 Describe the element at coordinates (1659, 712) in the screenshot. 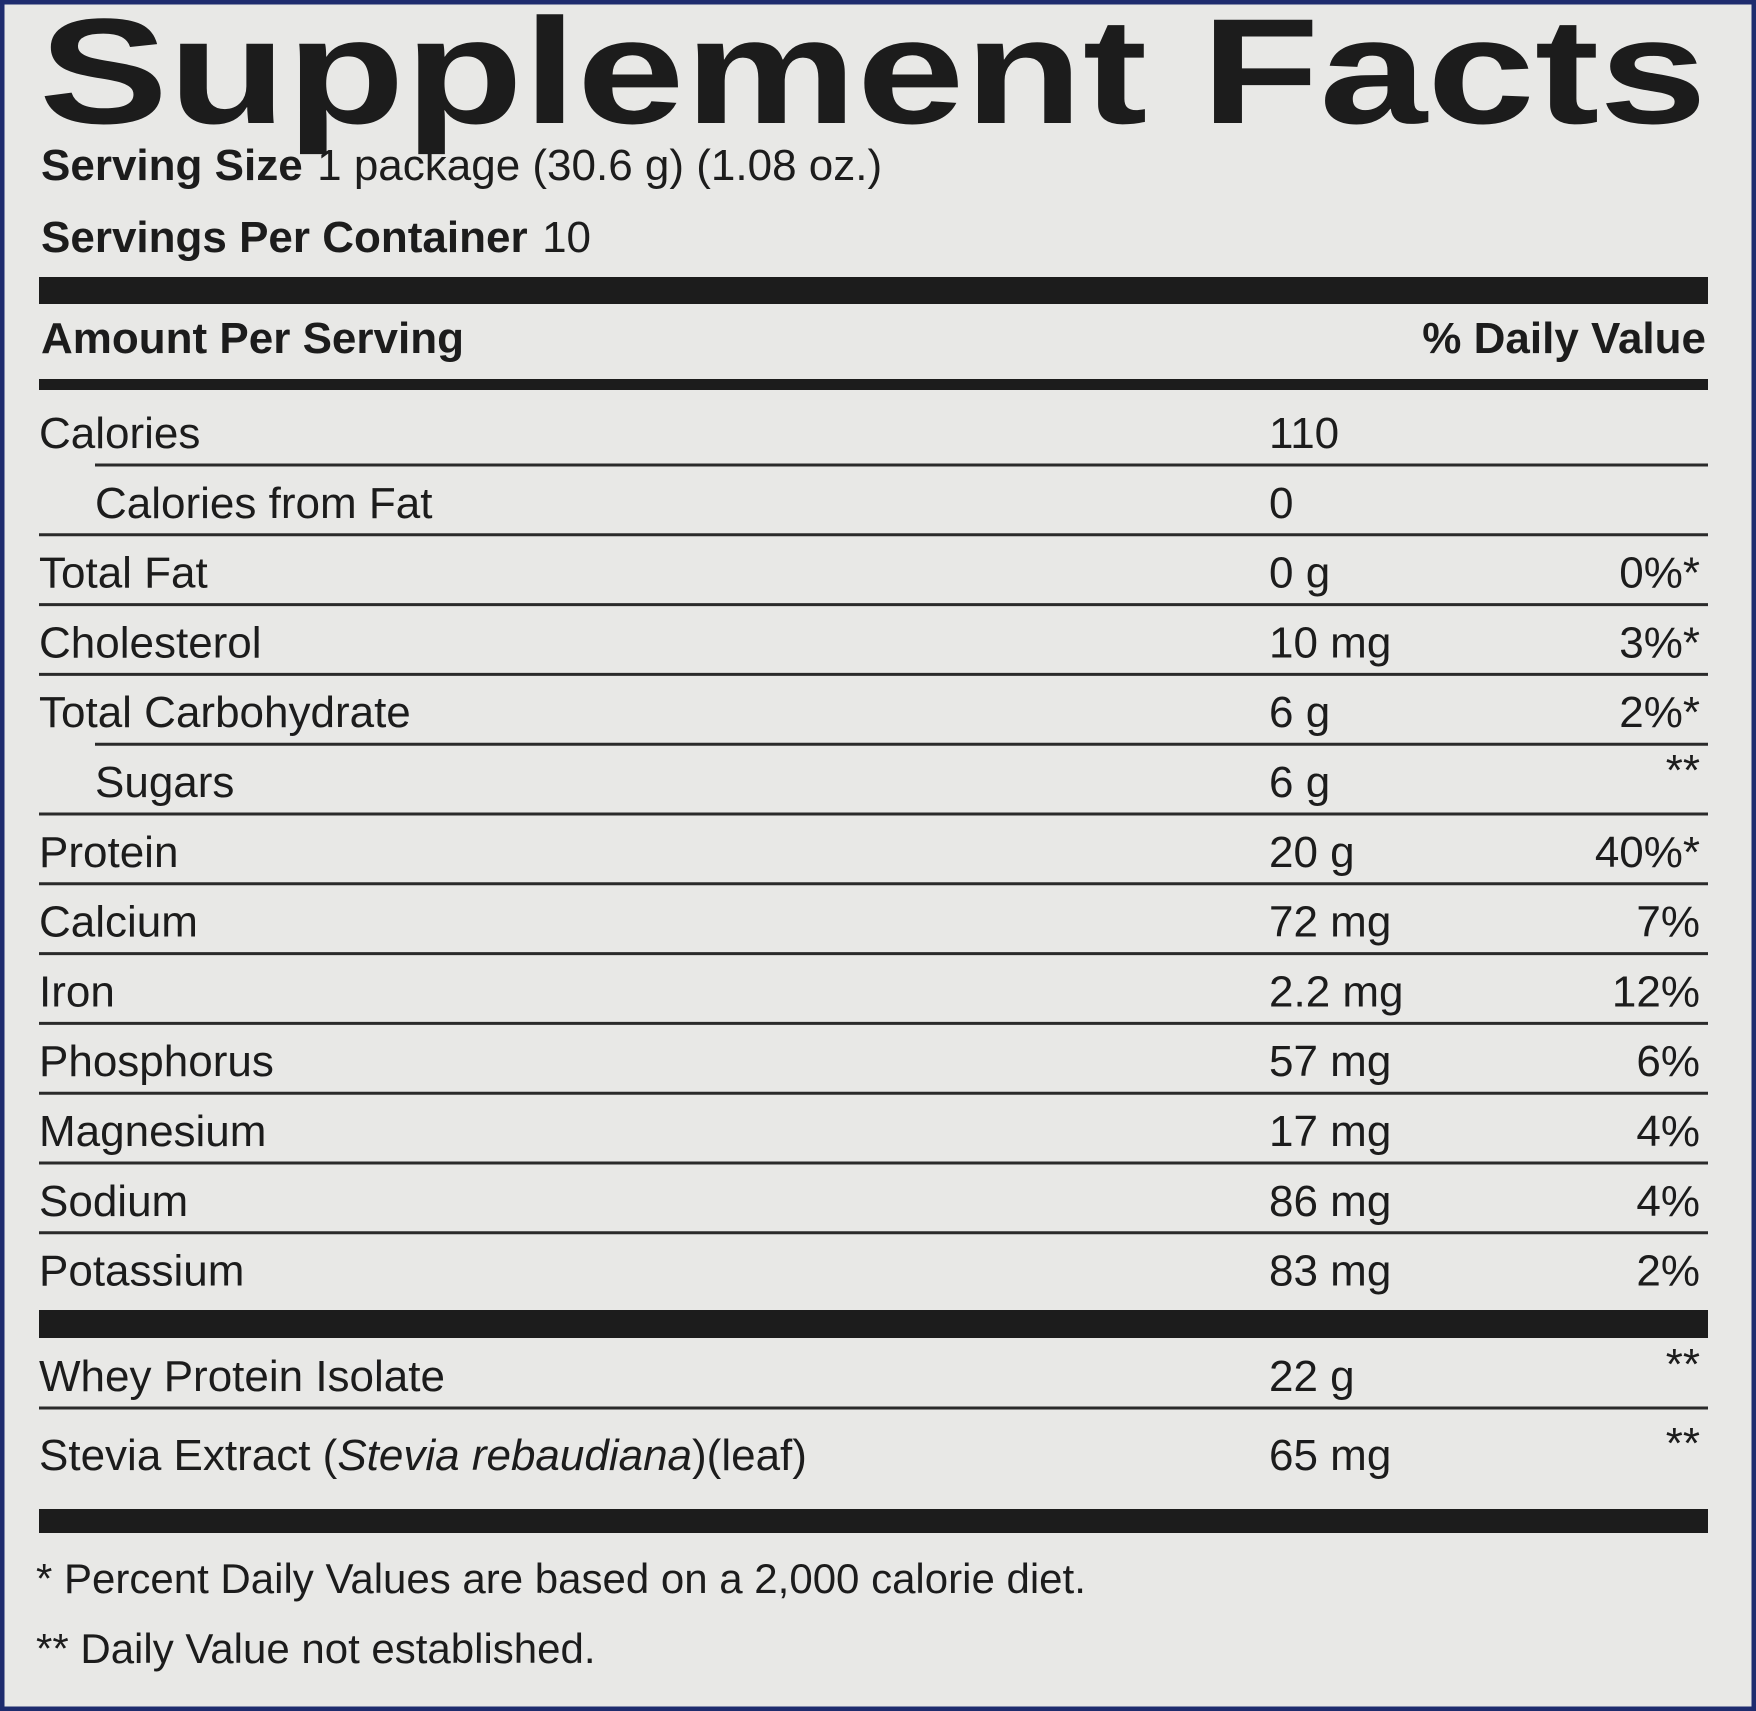

I see `daily-value: 2%*` at that location.